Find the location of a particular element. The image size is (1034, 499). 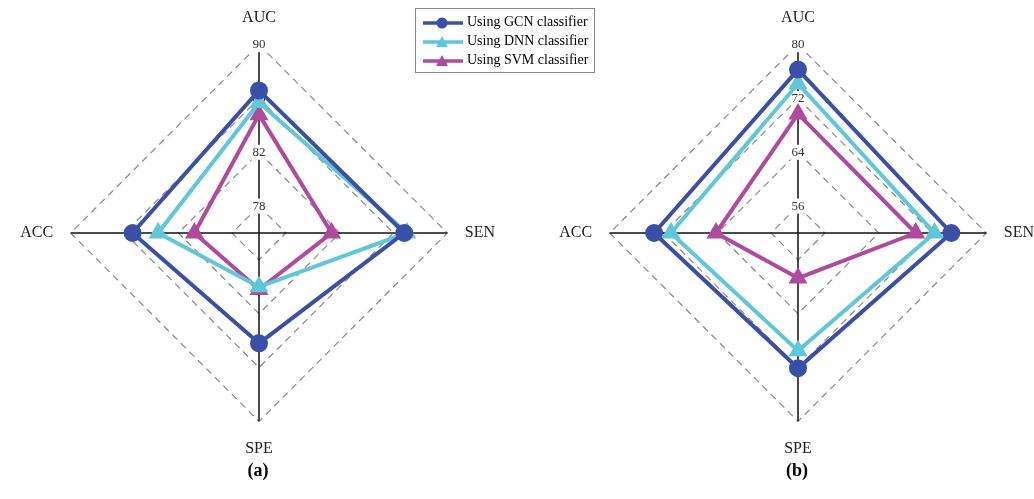

y-tick-label: 56 is located at coordinates (798, 205).